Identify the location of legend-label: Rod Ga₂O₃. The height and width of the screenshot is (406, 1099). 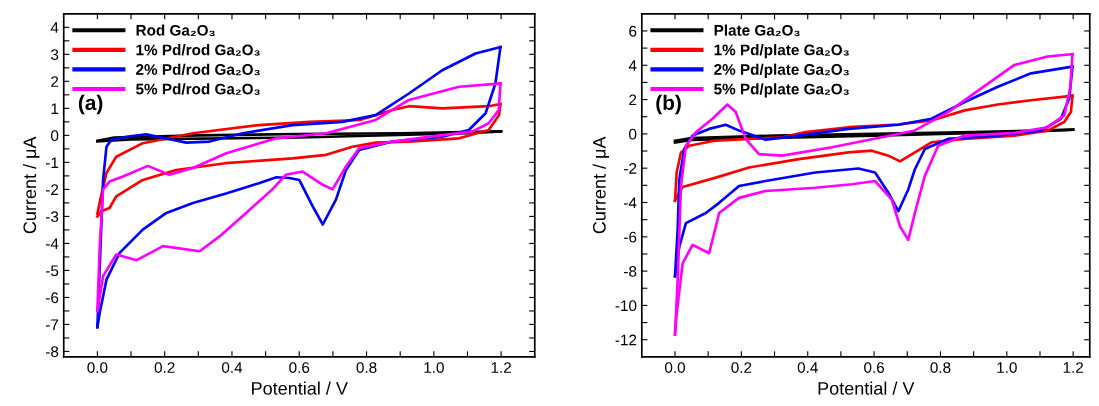
(175, 30).